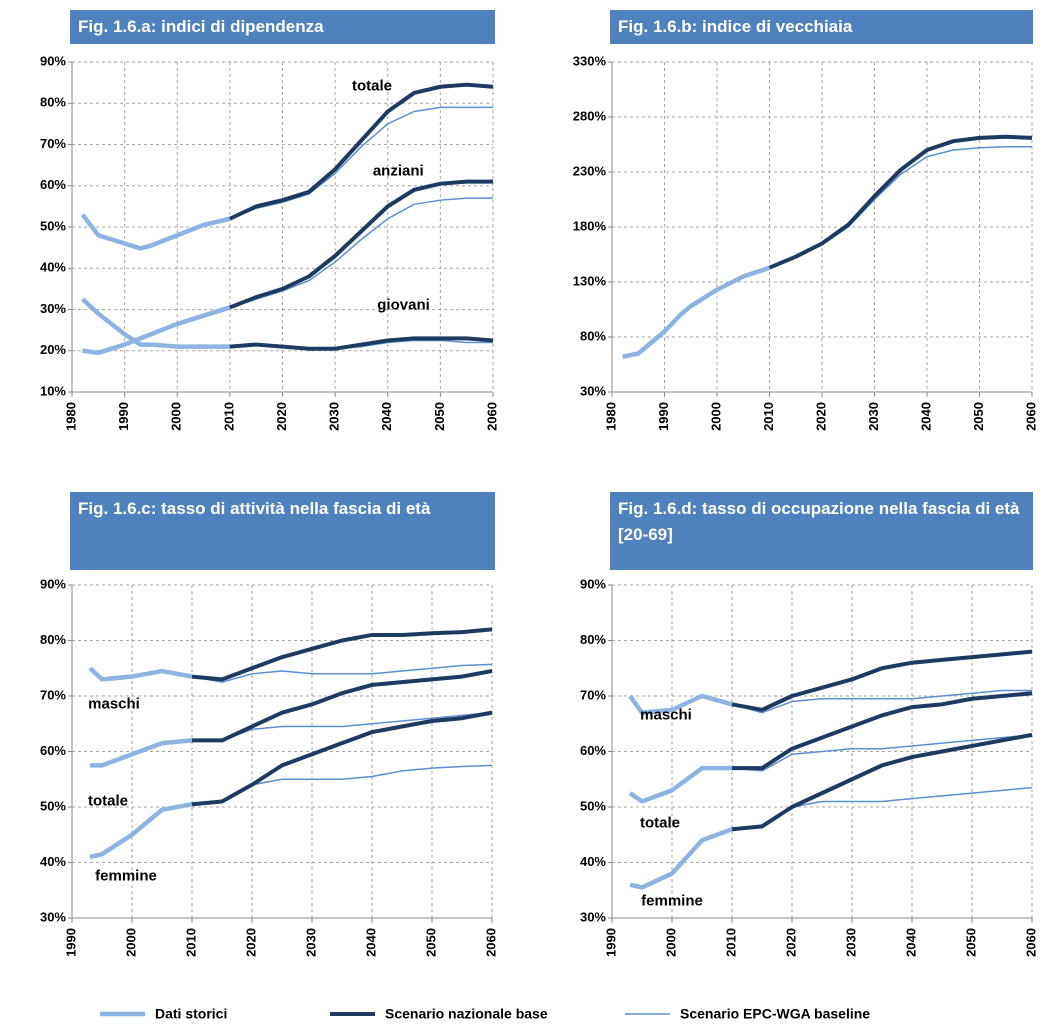 The width and height of the screenshot is (1043, 1030). I want to click on line-label: anziani, so click(398, 170).